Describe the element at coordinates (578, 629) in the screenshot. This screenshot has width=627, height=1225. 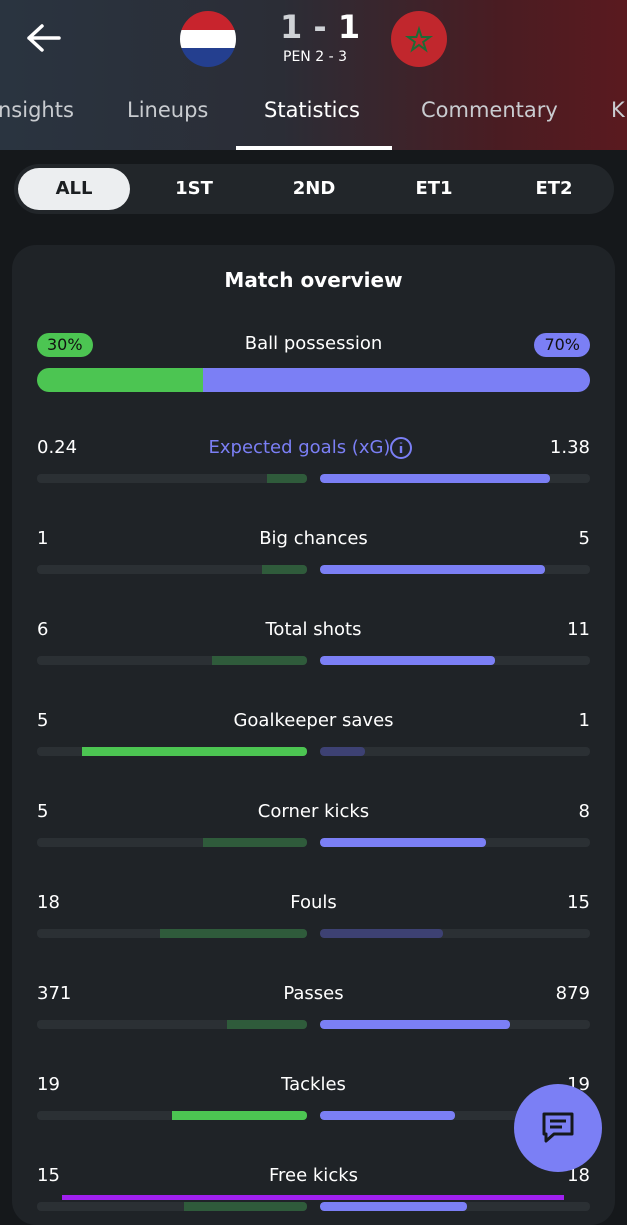
I see `away-value: 11` at that location.